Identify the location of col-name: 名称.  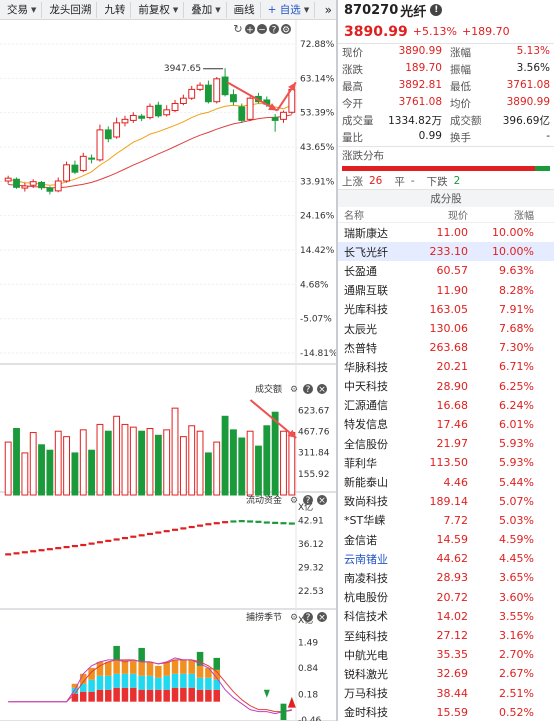
(354, 216).